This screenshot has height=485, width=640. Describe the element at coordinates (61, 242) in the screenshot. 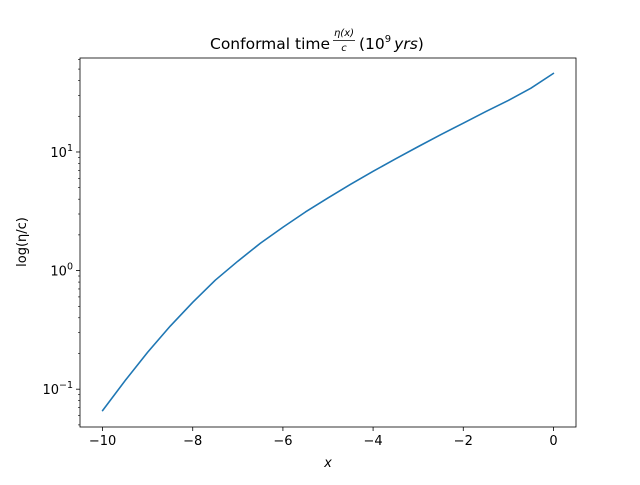

I see `y-axis-ticks: 10⁻¹ 10⁰ 10¹` at that location.